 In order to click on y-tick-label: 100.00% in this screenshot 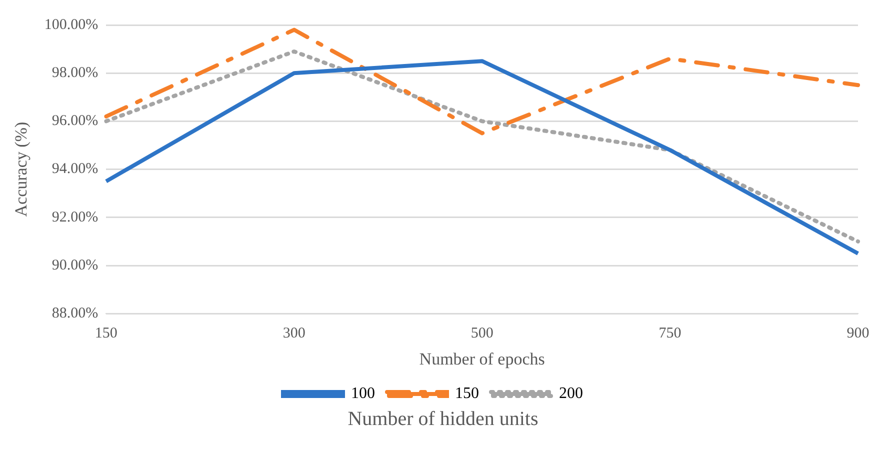, I will do `click(71, 24)`.